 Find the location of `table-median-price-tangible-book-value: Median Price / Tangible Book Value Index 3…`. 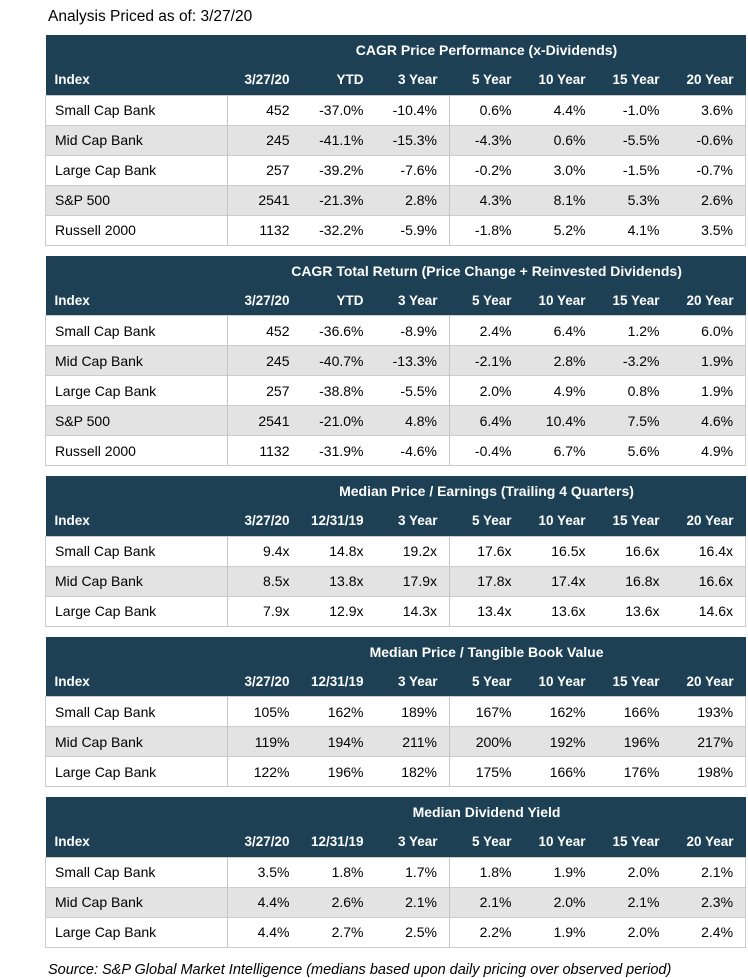

table-median-price-tangible-book-value: Median Price / Tangible Book Value Index 3… is located at coordinates (396, 711).